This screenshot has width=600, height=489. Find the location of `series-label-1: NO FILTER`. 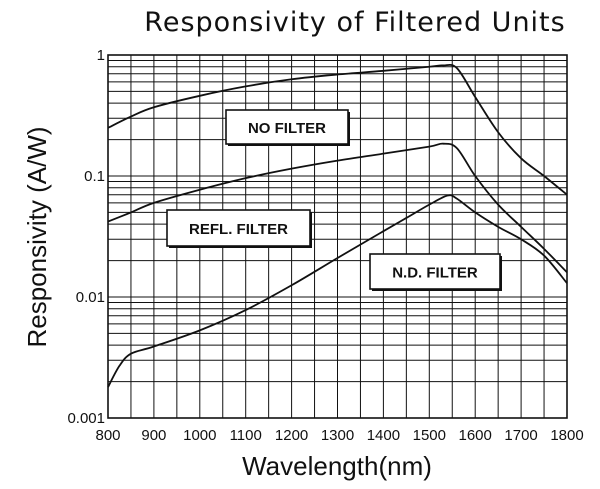

series-label-1: NO FILTER is located at coordinates (287, 127).